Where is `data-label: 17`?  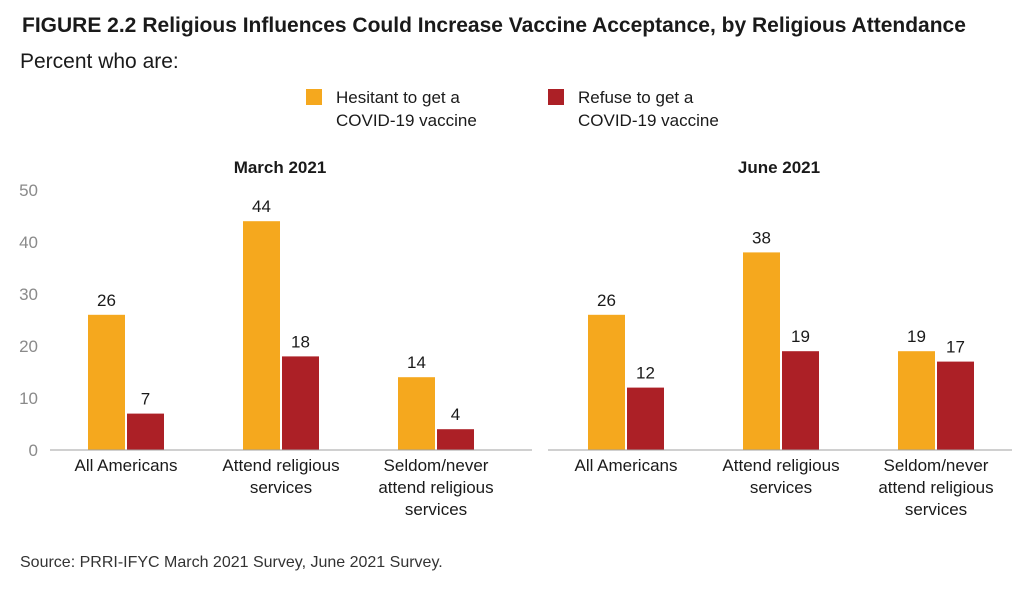 data-label: 17 is located at coordinates (955, 347).